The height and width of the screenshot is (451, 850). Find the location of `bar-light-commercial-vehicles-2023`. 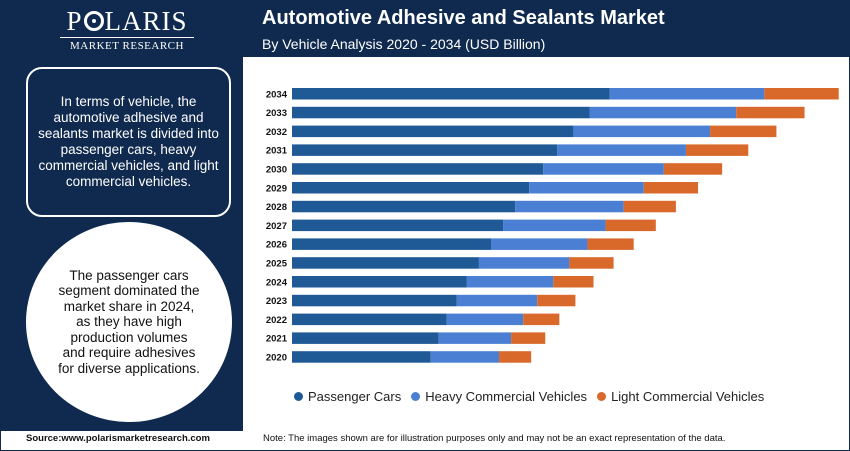

bar-light-commercial-vehicles-2023 is located at coordinates (556, 300).